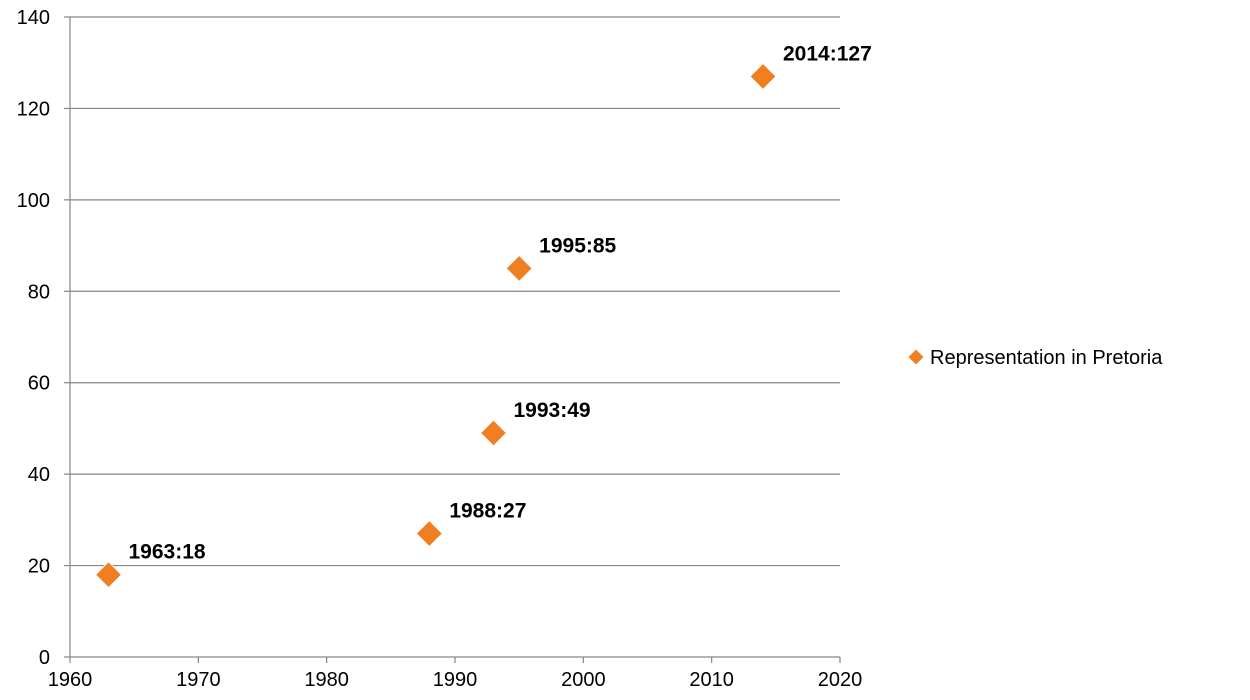  What do you see at coordinates (711, 680) in the screenshot?
I see `x-tick-label: 2010` at bounding box center [711, 680].